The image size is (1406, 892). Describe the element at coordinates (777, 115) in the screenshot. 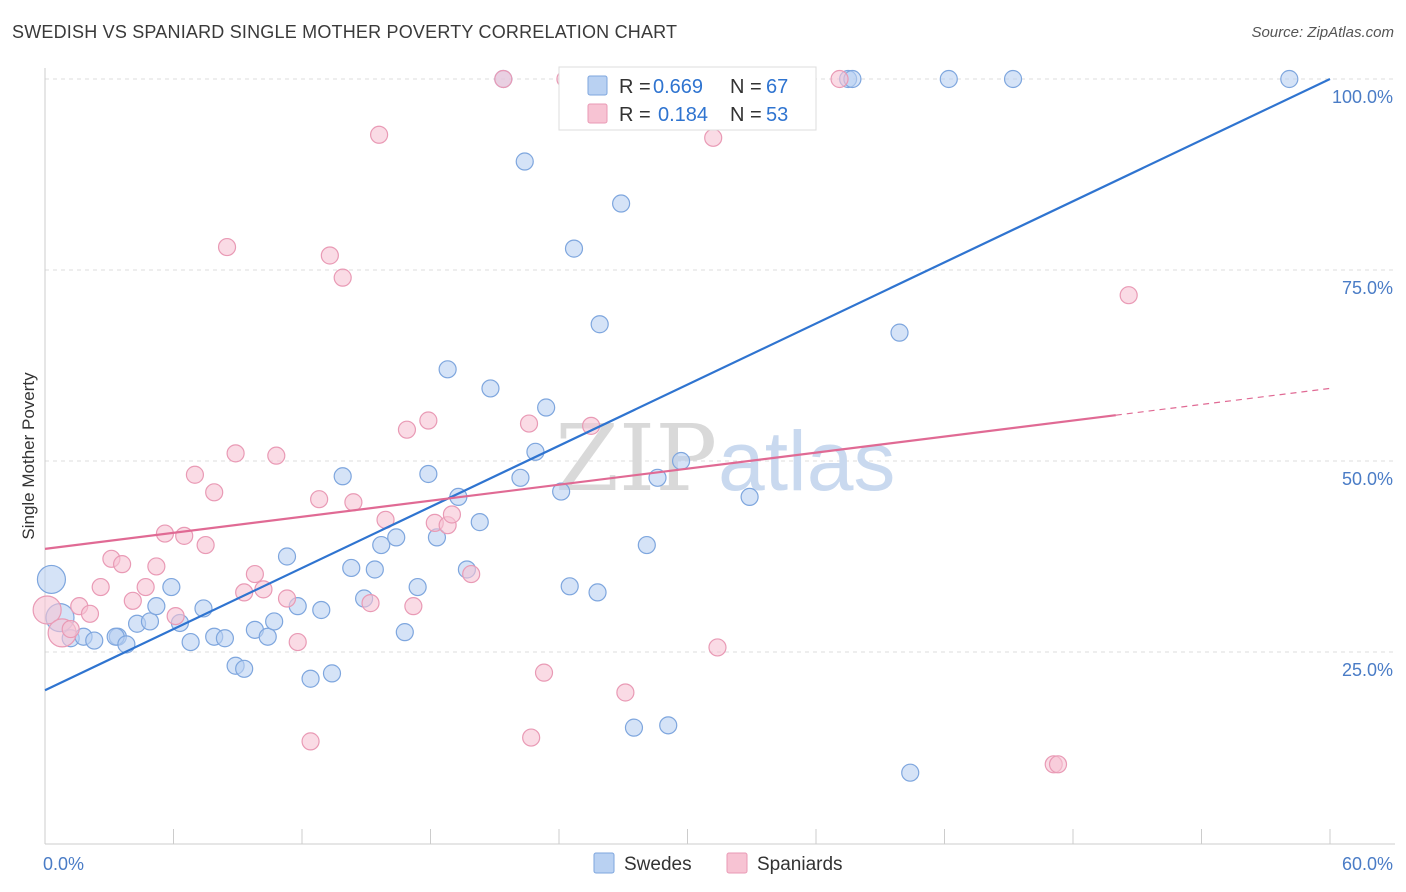

I see `legend-n-value-spaniards: 53` at that location.